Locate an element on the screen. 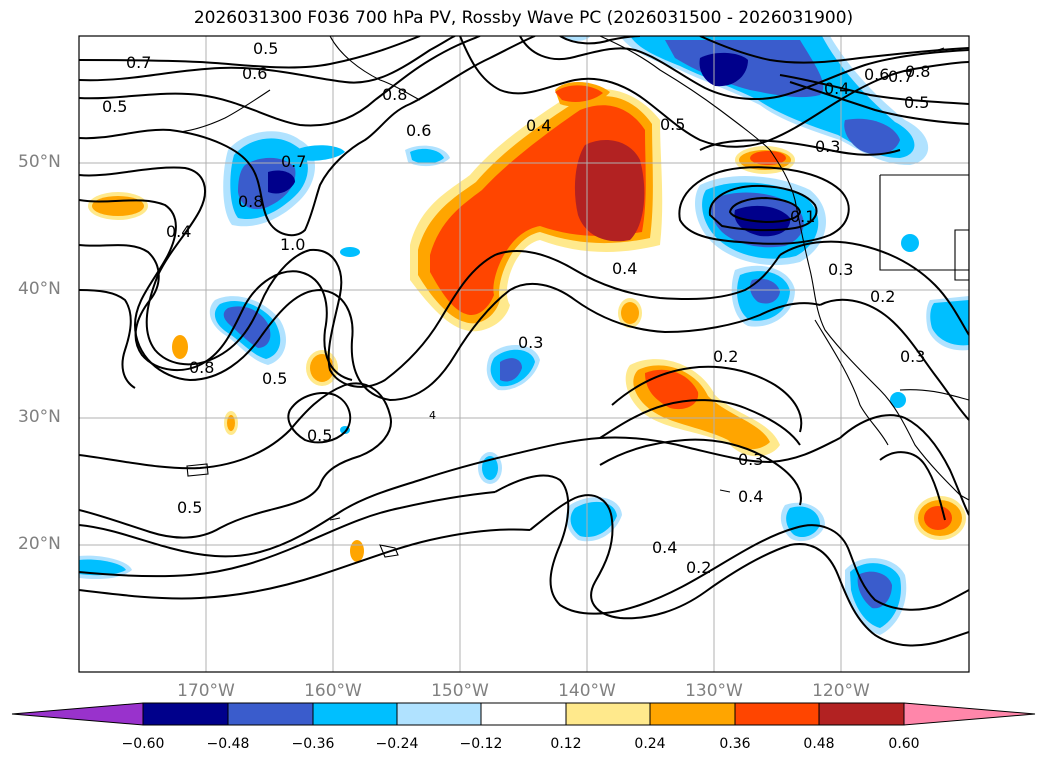 This screenshot has height=765, width=1047. contour-label: 4 is located at coordinates (432, 415).